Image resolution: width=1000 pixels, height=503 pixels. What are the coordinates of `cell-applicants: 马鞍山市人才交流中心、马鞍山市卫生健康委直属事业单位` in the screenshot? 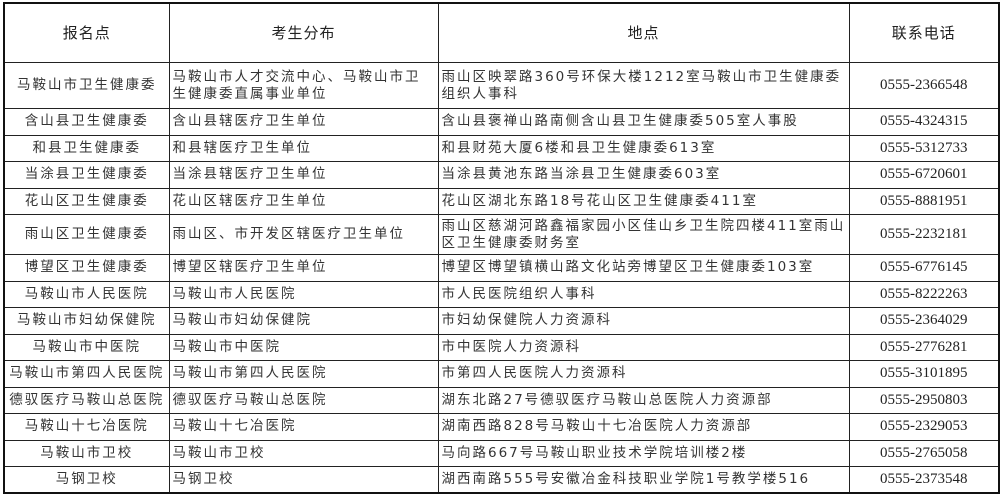 It's located at (303, 85).